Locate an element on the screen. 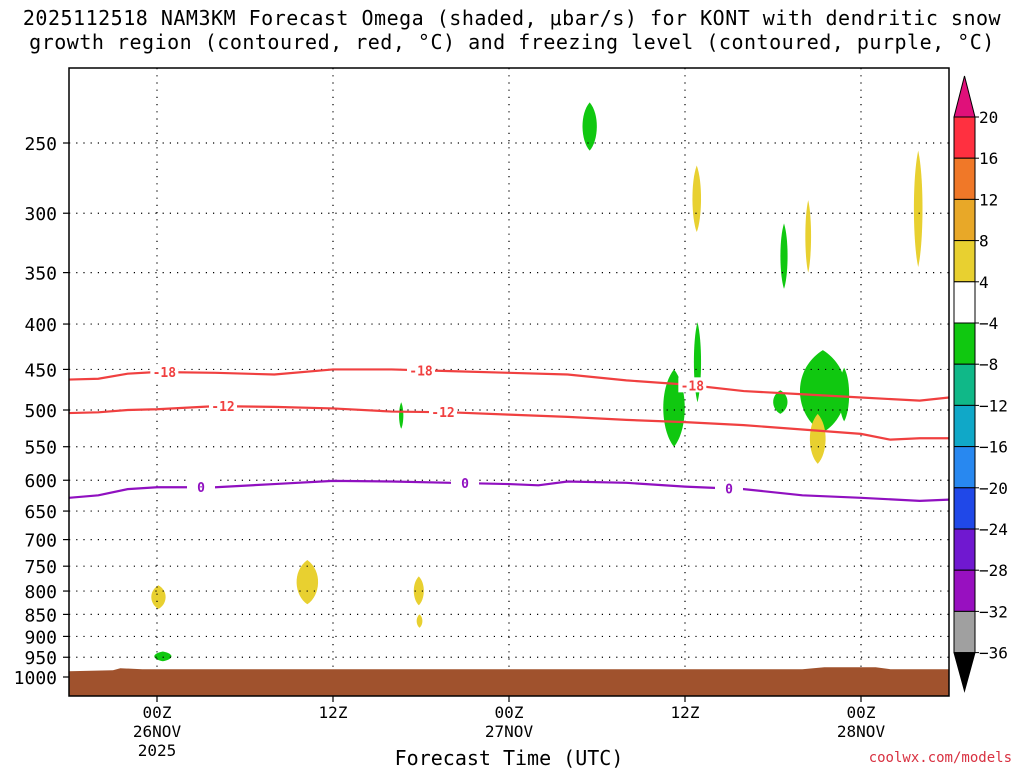 The width and height of the screenshot is (1024, 768). terrain-fill is located at coordinates (509, 681).